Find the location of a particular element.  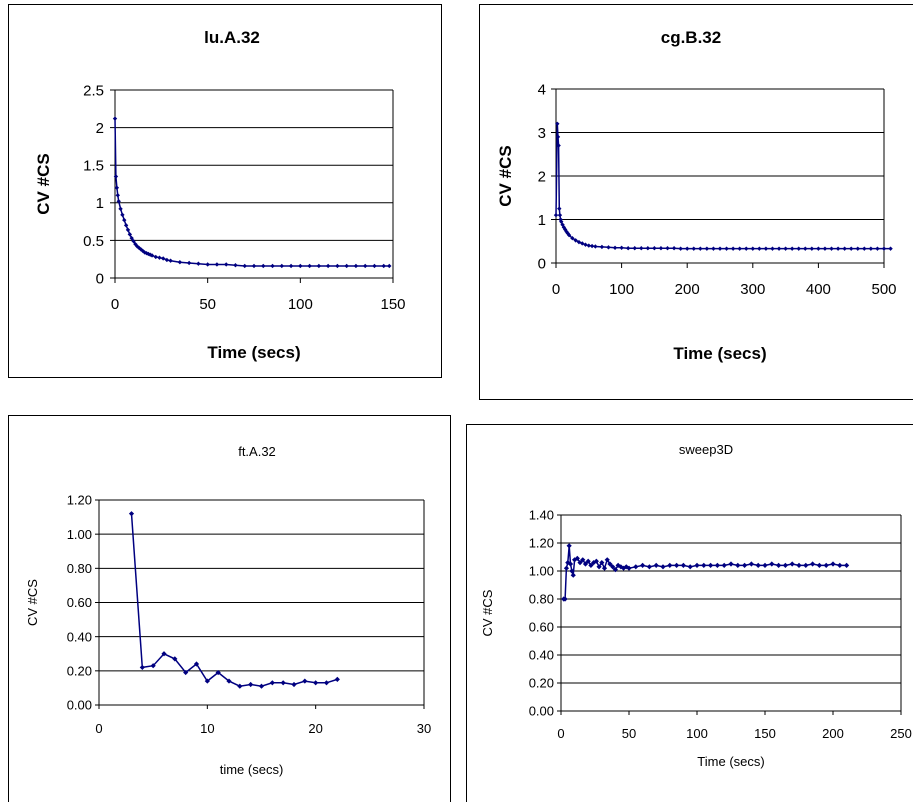

lu-y-tick-label: 1 is located at coordinates (100, 203).